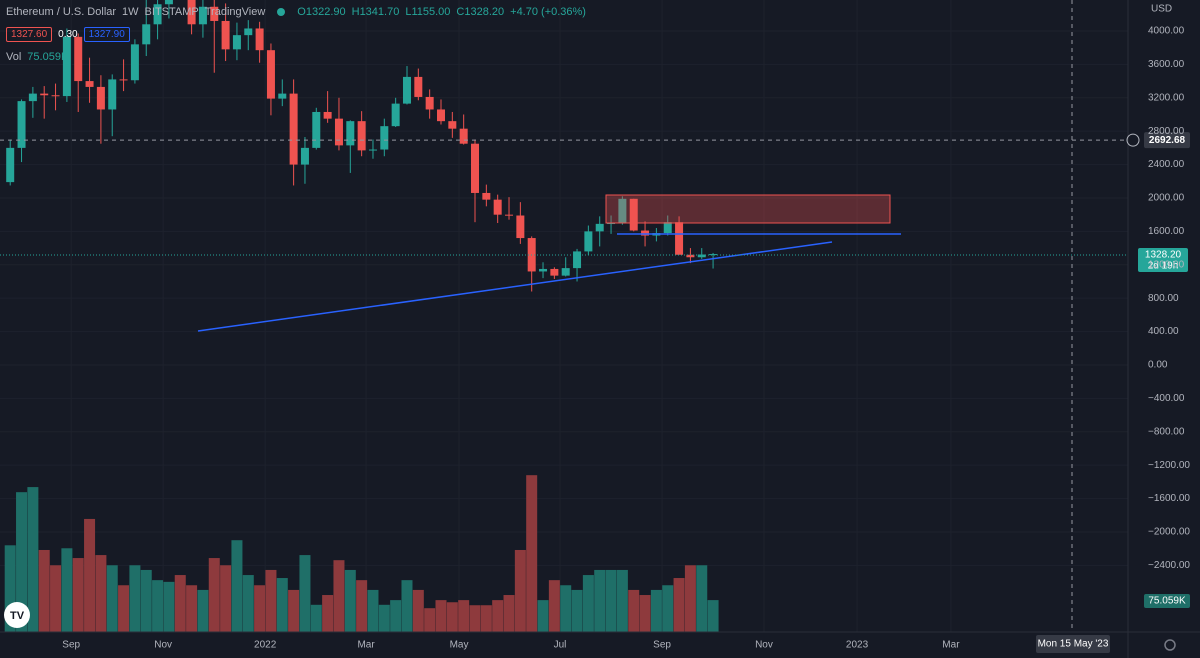  What do you see at coordinates (1166, 264) in the screenshot?
I see `y-tick-label: 1200.00` at bounding box center [1166, 264].